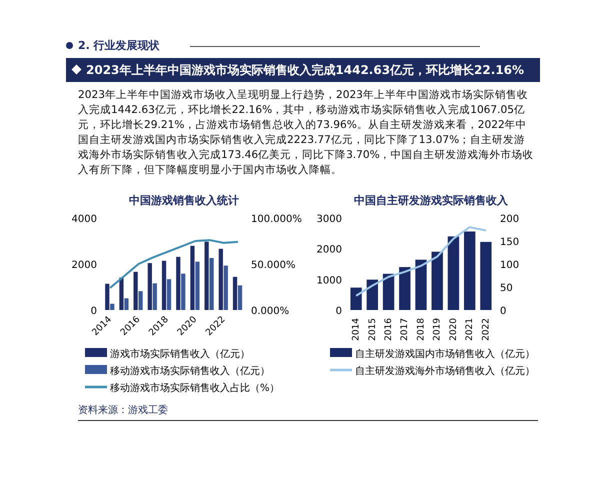 Image resolution: width=600 pixels, height=480 pixels. What do you see at coordinates (506, 288) in the screenshot?
I see `y2-tick-label: 50` at bounding box center [506, 288].